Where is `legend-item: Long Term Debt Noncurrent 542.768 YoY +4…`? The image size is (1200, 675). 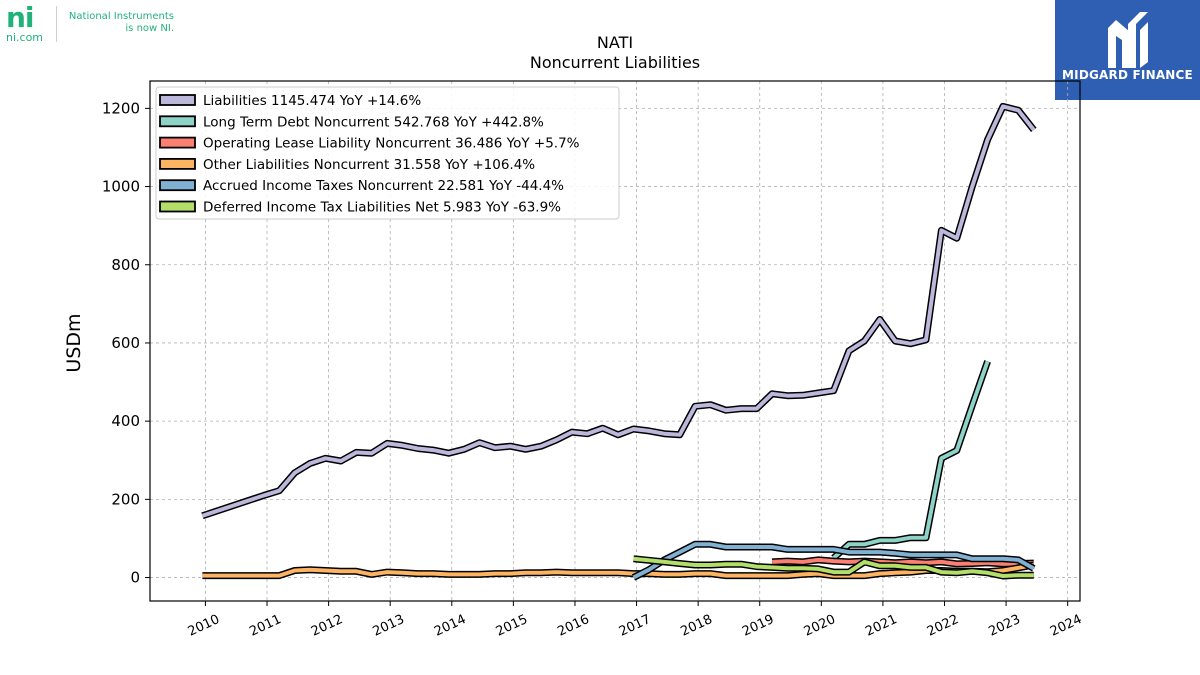
legend-item: Long Term Debt Noncurrent 542.768 YoY +4… is located at coordinates (351, 122).